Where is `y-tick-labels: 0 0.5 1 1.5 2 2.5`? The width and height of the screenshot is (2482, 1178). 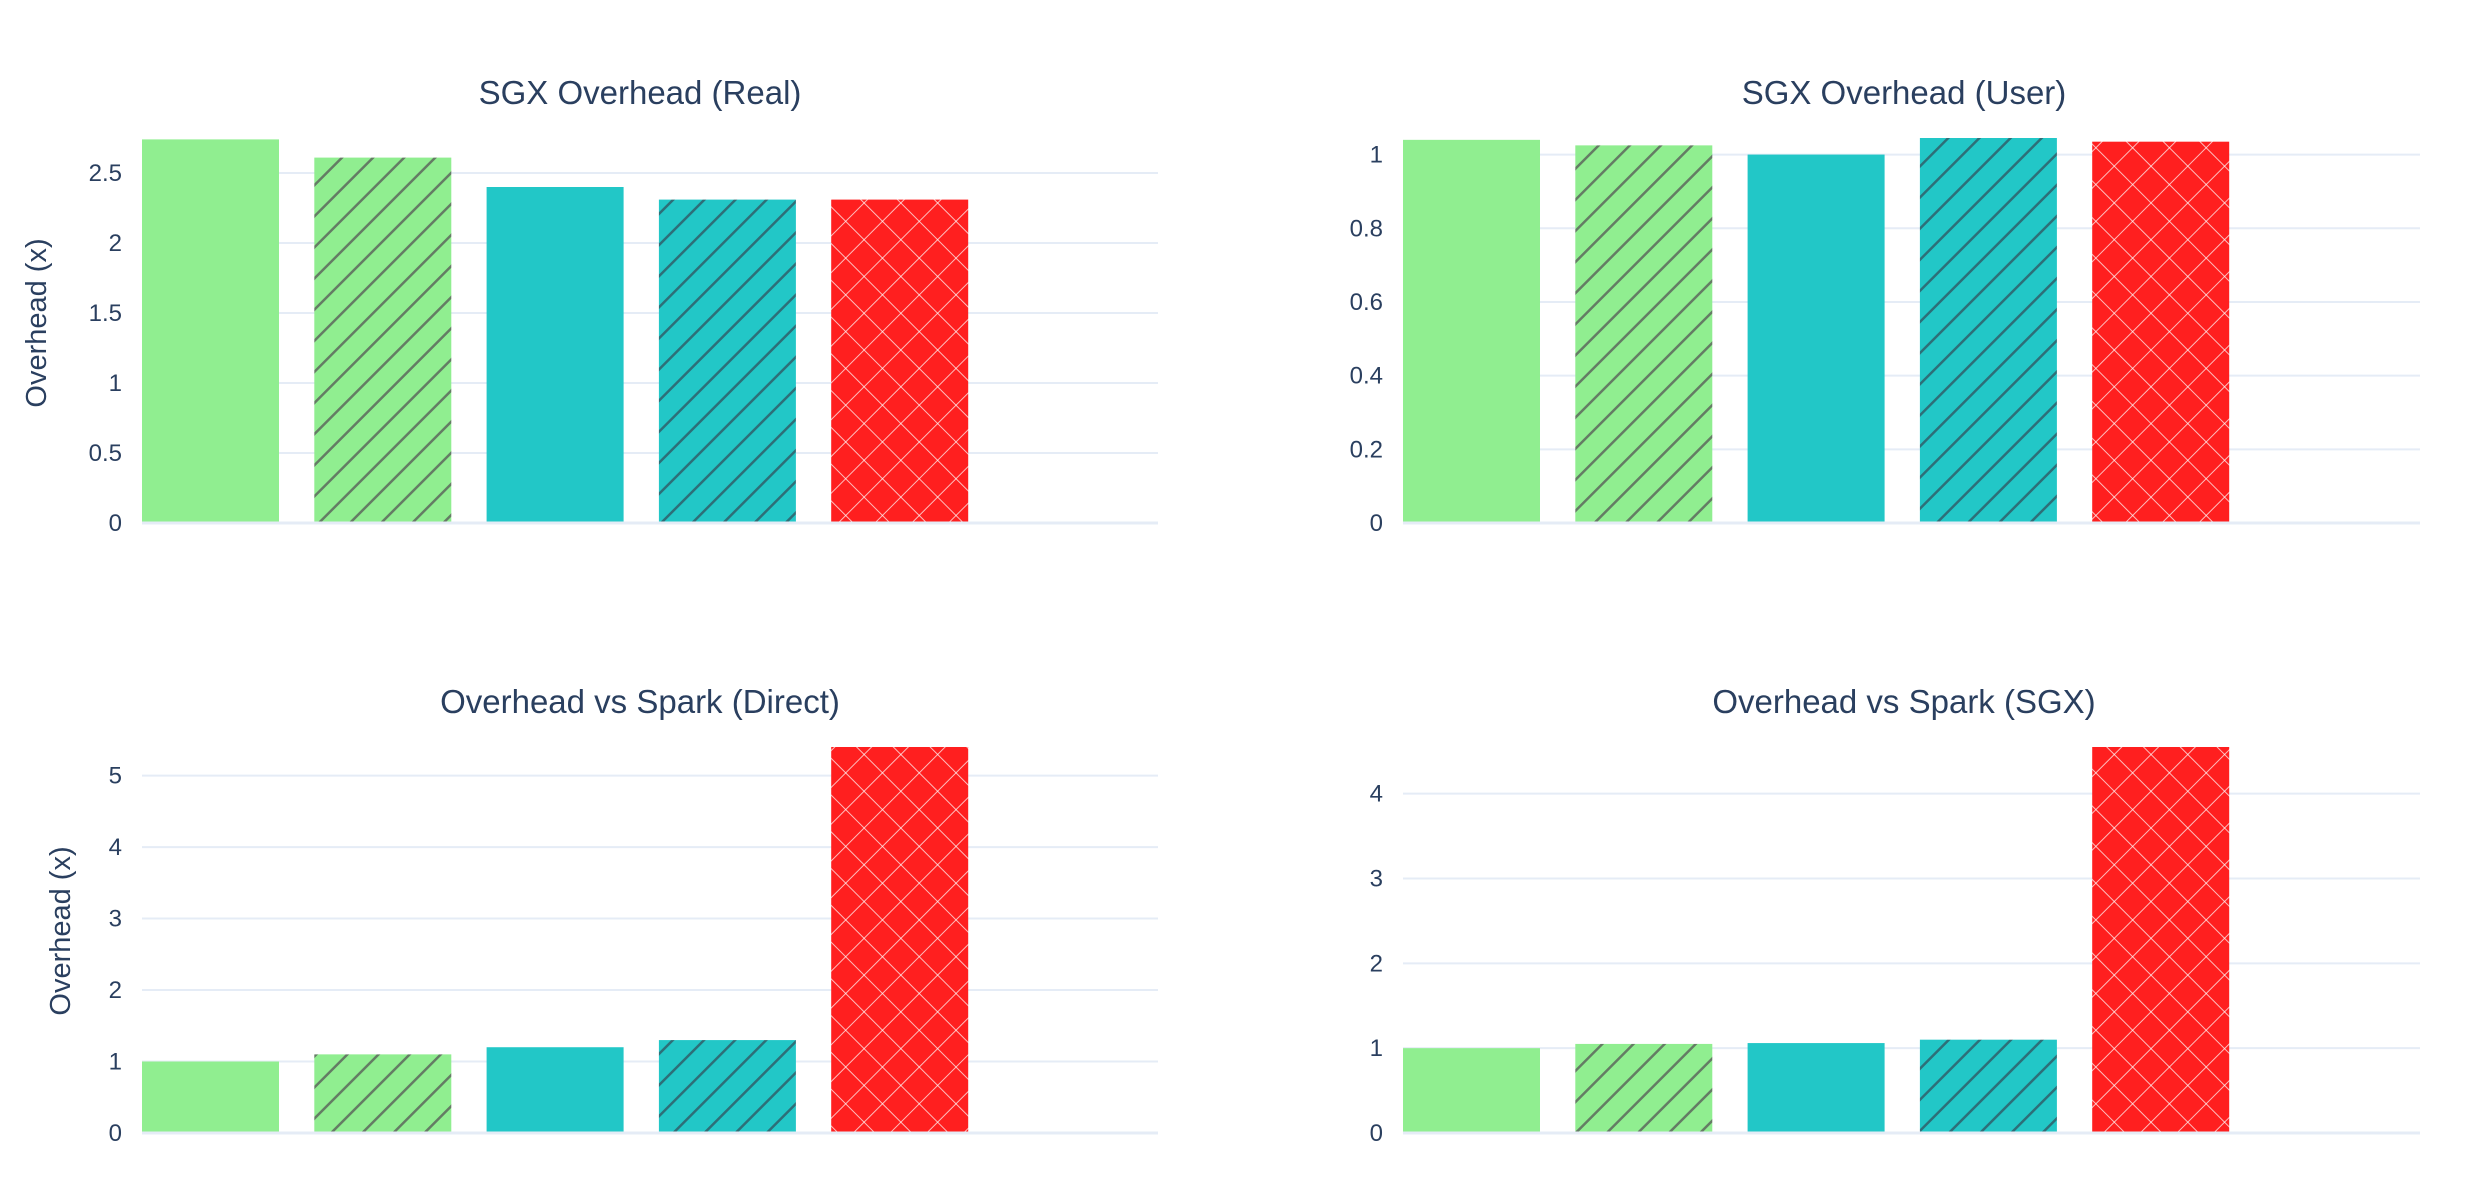
y-tick-labels: 0 0.5 1 1.5 2 2.5 is located at coordinates (105, 348).